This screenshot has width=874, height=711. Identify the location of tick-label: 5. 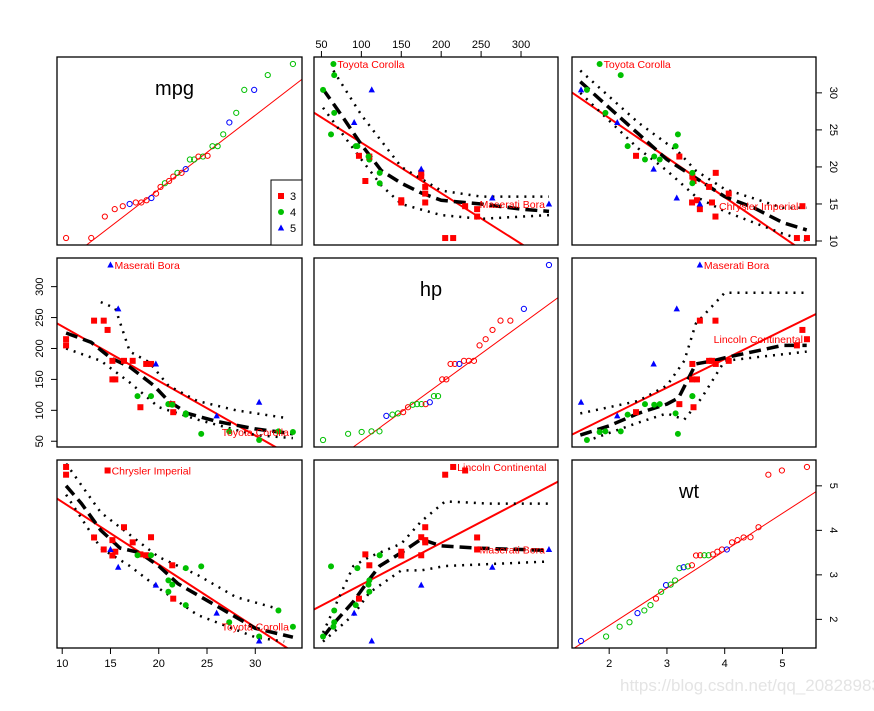
(782, 664).